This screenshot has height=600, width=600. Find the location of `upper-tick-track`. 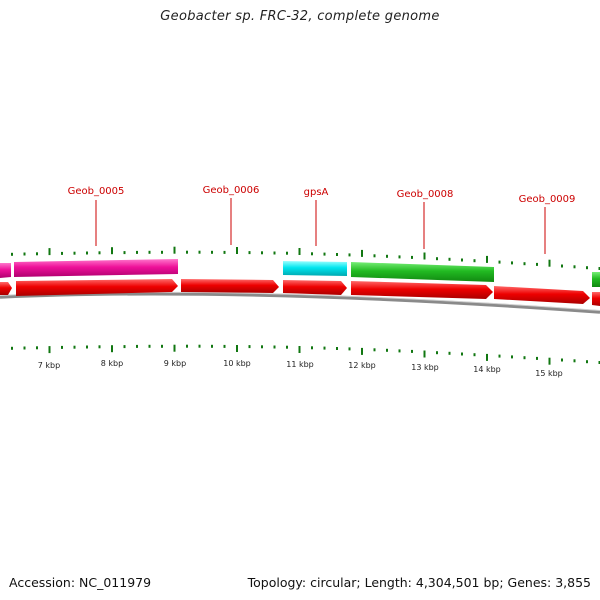

upper-tick-track is located at coordinates (305, 258).